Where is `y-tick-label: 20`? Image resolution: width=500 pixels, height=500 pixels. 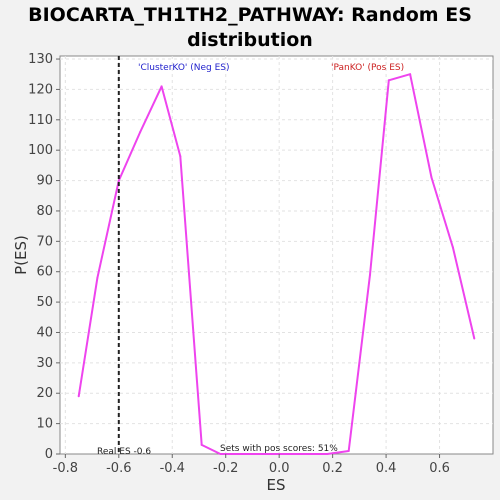 y-tick-label: 20 is located at coordinates (44, 393).